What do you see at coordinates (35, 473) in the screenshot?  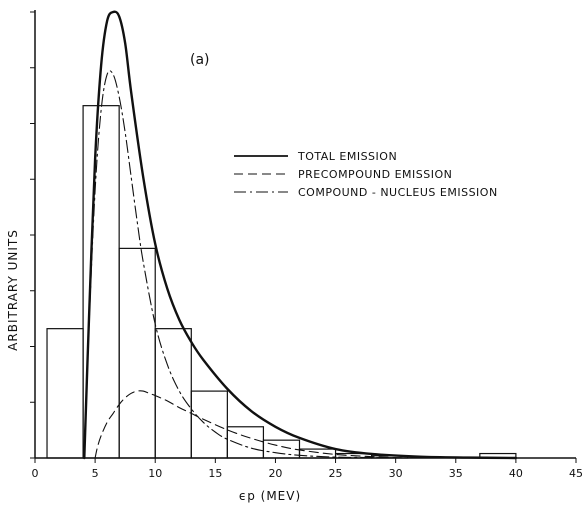 I see `x-tick-label-0: 0` at bounding box center [35, 473].